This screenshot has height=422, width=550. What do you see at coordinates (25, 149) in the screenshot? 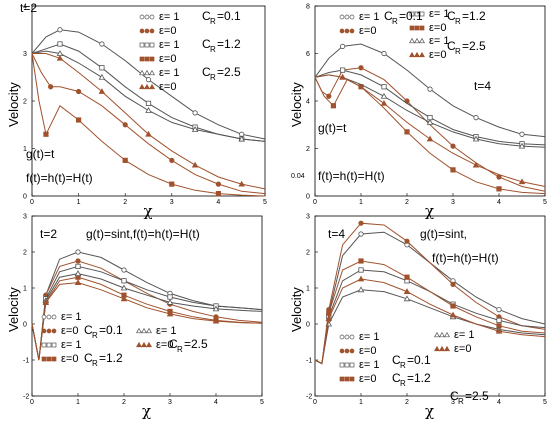
I see `y-tick-label: 1` at bounding box center [25, 149].